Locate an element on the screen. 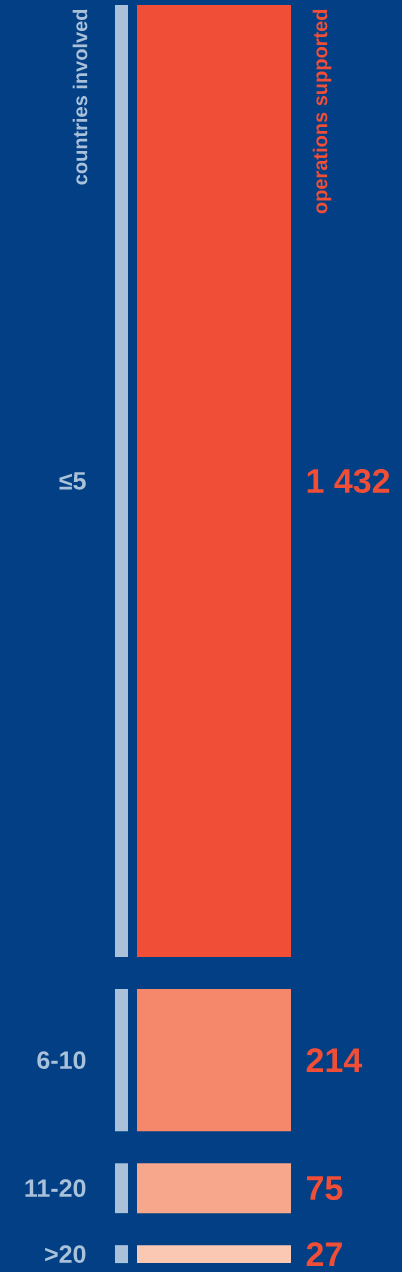 Image resolution: width=402 pixels, height=1272 pixels. data-label: 214 is located at coordinates (334, 1060).